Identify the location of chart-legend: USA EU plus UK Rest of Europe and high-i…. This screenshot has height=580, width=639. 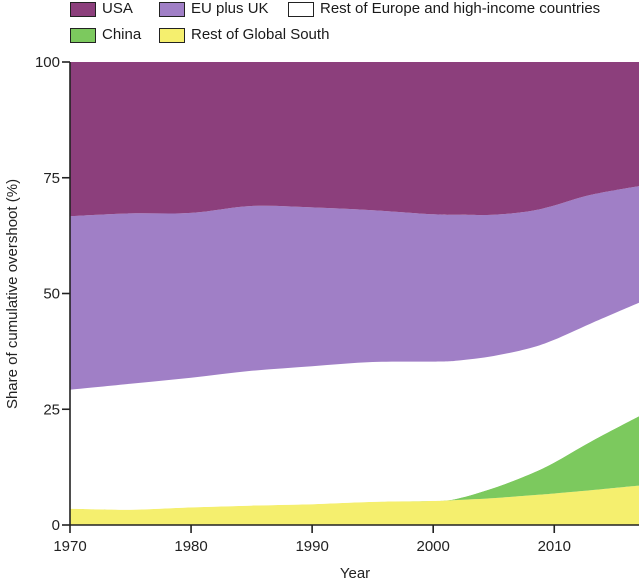
(354, 25).